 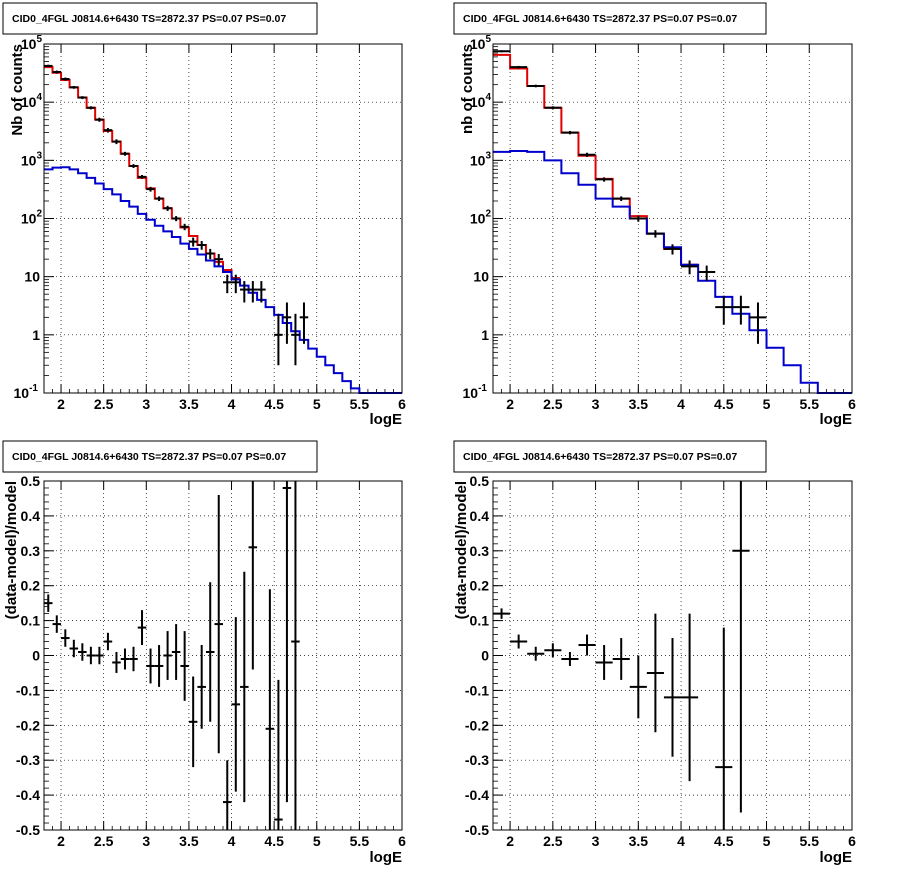 What do you see at coordinates (17, 90) in the screenshot?
I see `y-axis-label: Nb of counts` at bounding box center [17, 90].